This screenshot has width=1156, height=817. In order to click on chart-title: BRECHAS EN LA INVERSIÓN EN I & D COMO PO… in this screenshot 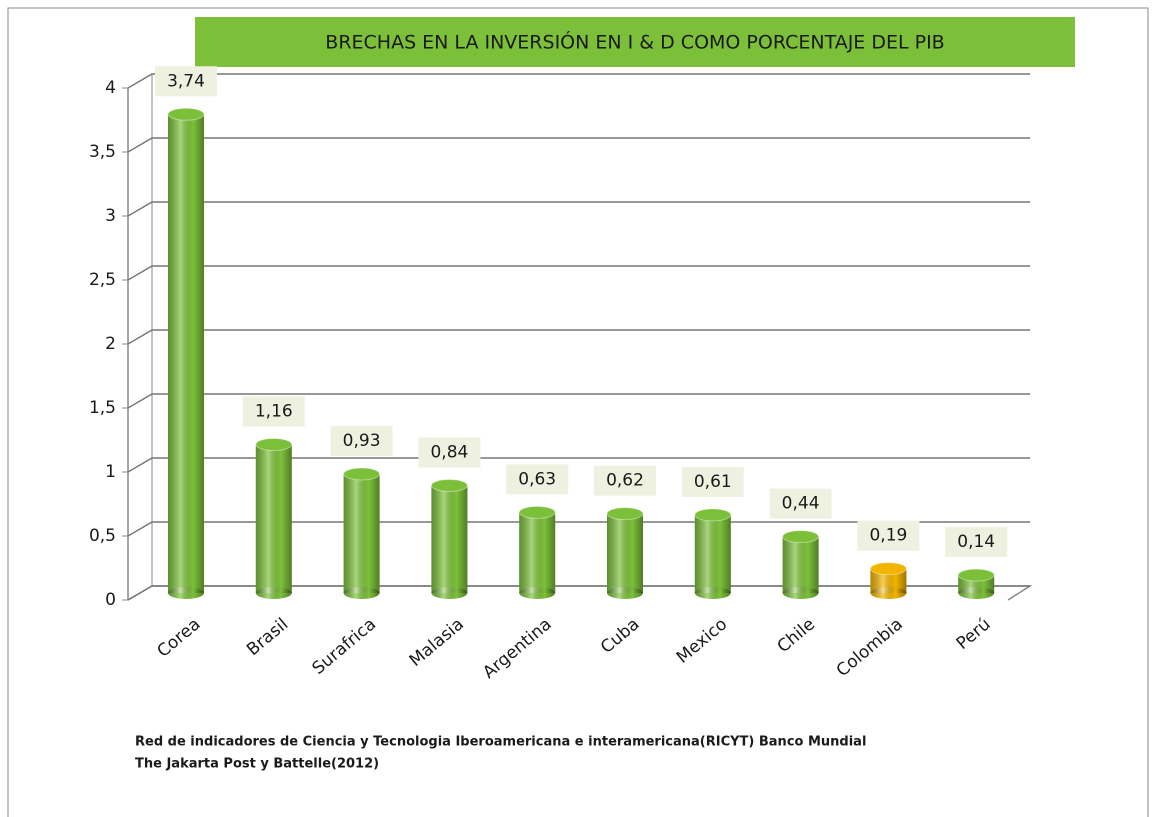, I will do `click(634, 42)`.